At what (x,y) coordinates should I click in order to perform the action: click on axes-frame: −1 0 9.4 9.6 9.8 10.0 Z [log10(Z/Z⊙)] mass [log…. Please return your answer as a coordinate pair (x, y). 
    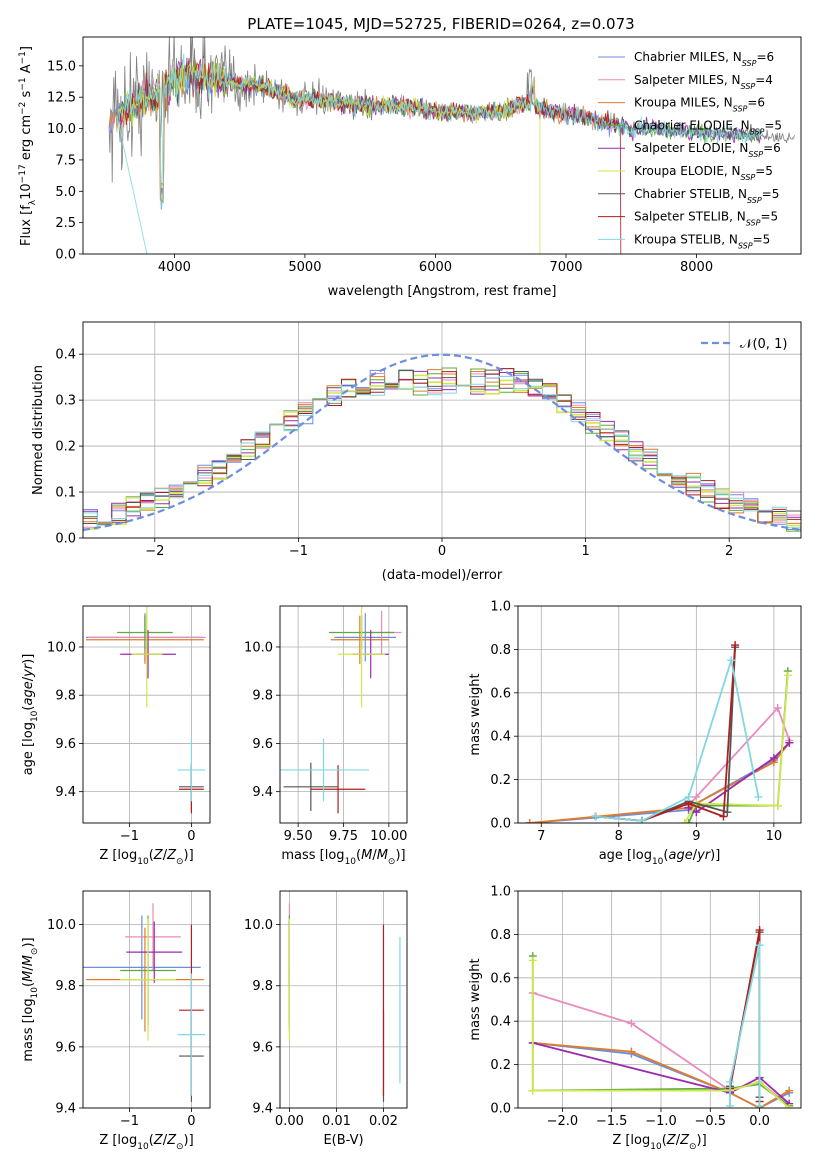
    Looking at the image, I should click on (116, 1021).